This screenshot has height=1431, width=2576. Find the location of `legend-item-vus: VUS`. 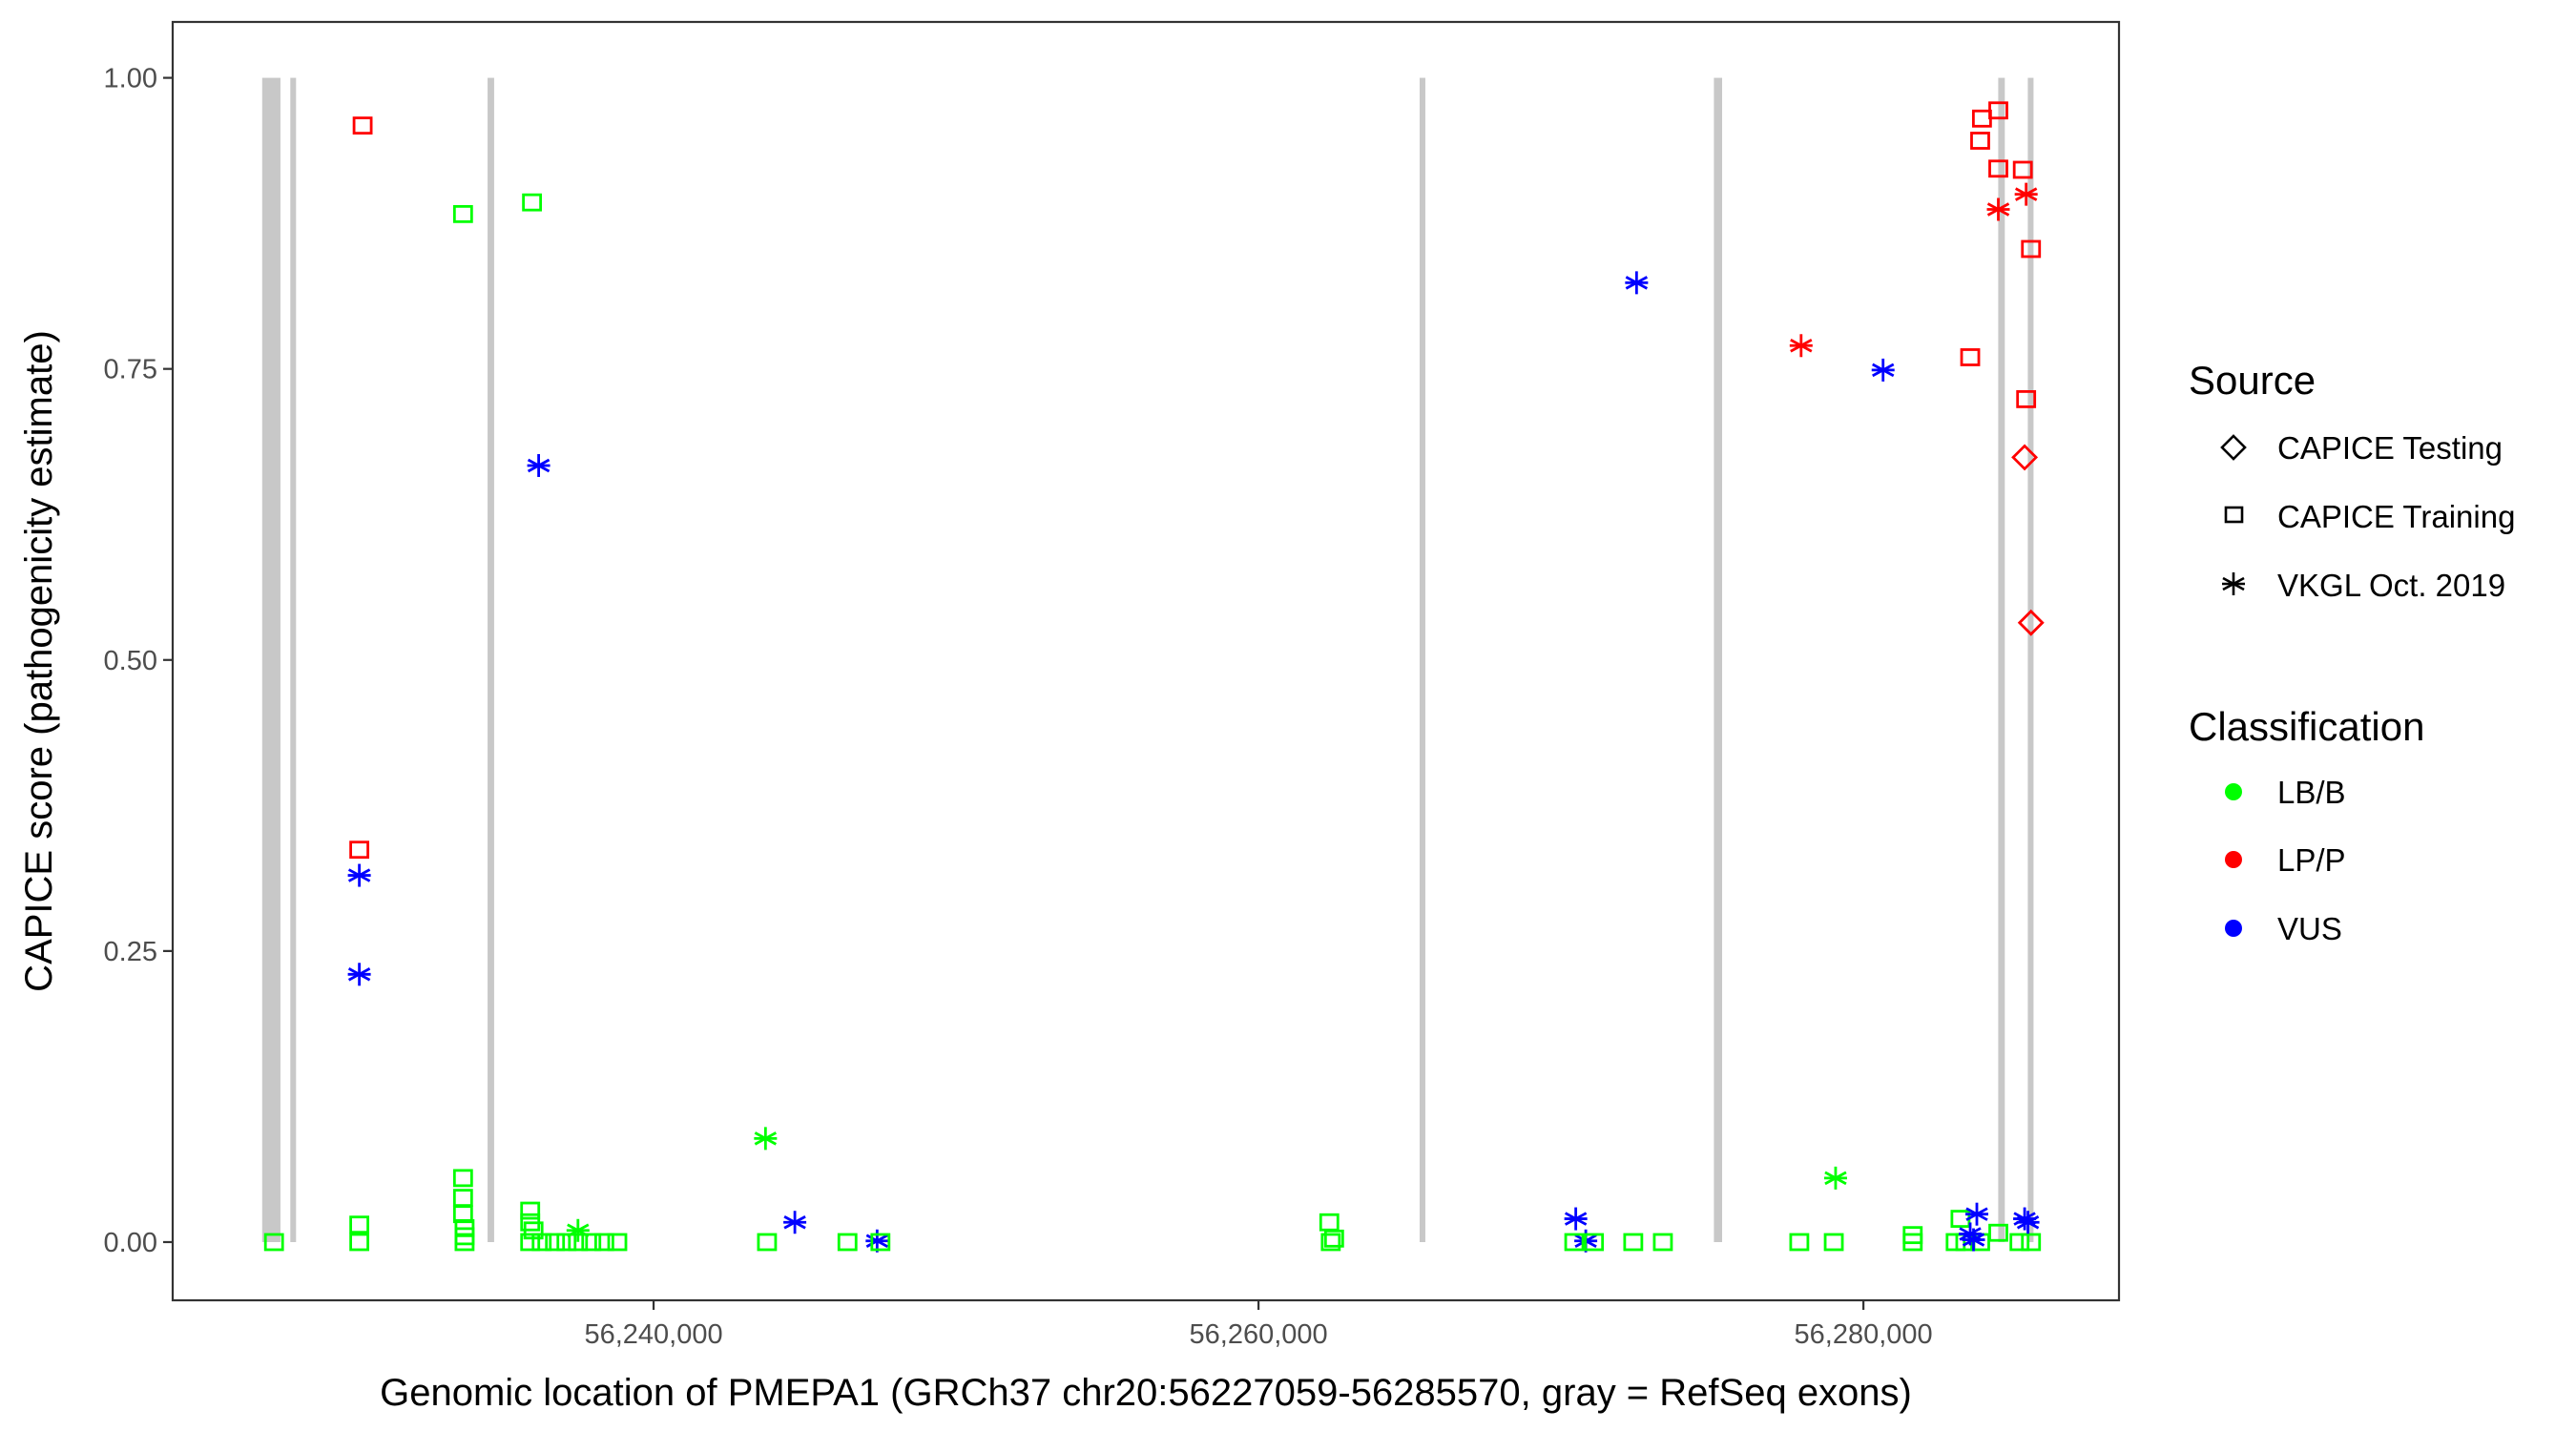

legend-item-vus: VUS is located at coordinates (2283, 928).